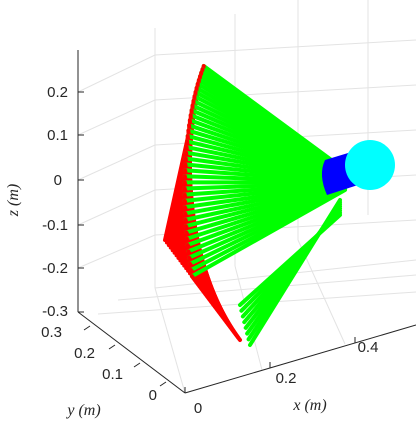  I want to click on y-axis-label: y (m), so click(82, 410).